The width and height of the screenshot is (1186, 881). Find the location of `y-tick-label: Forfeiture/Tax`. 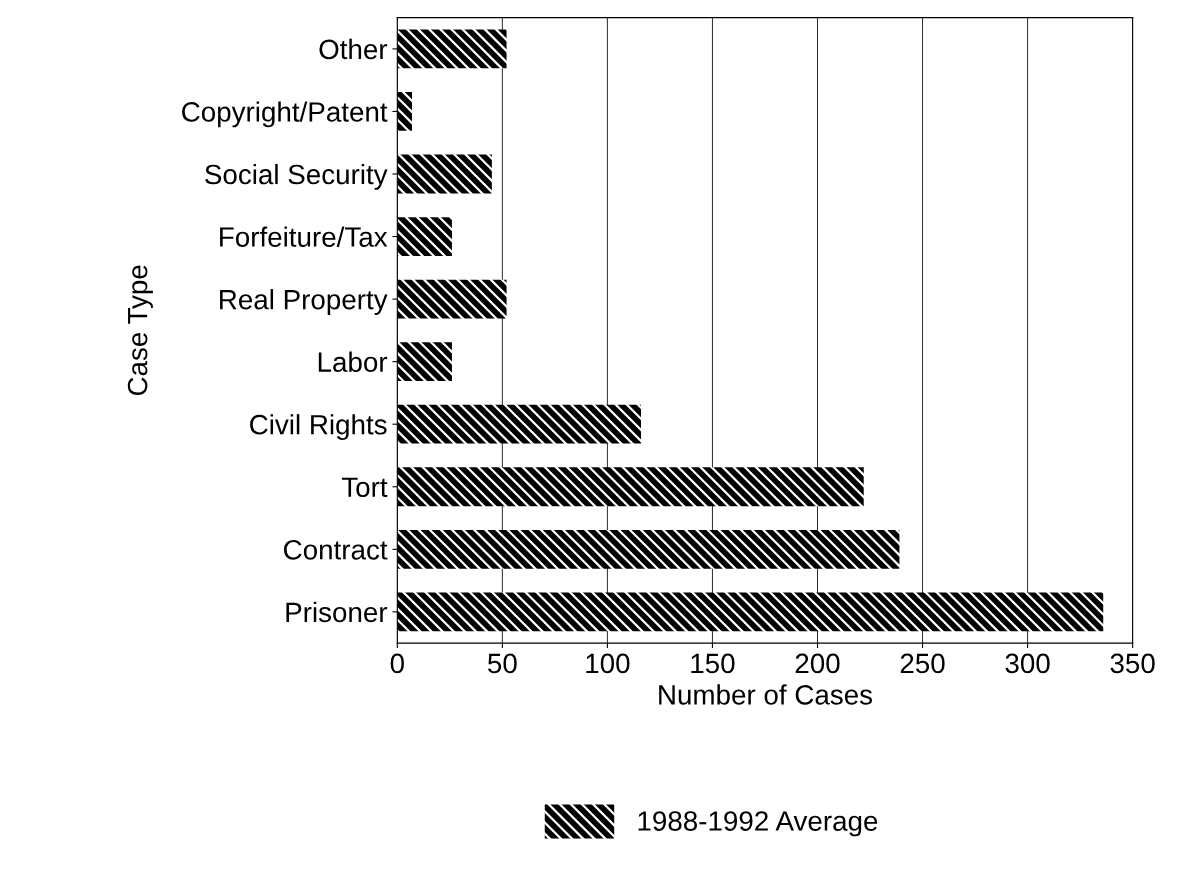

y-tick-label: Forfeiture/Tax is located at coordinates (304, 236).